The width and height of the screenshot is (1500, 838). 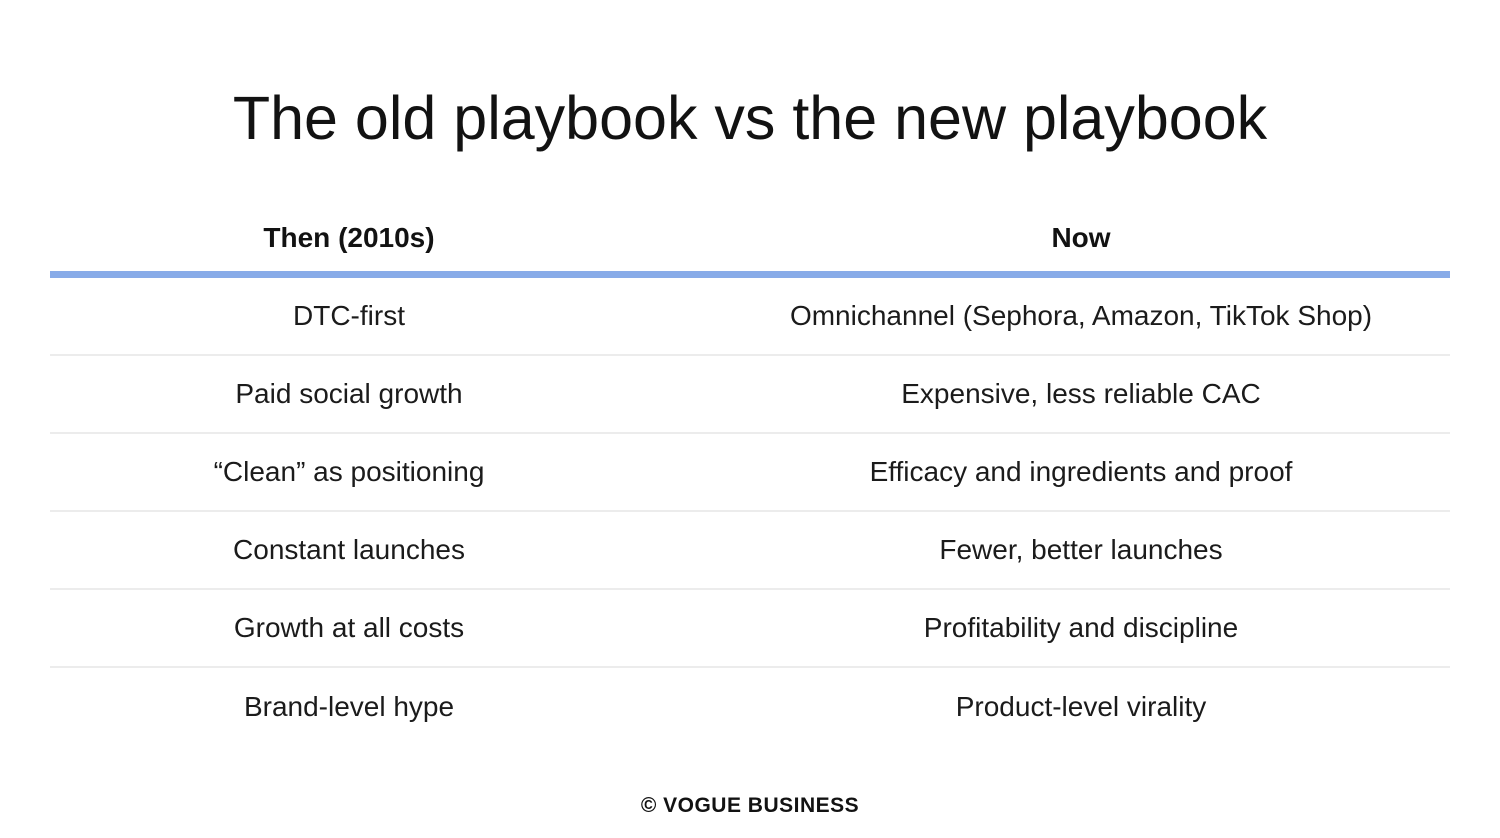 What do you see at coordinates (1081, 549) in the screenshot?
I see `cell-now: Fewer, better launches` at bounding box center [1081, 549].